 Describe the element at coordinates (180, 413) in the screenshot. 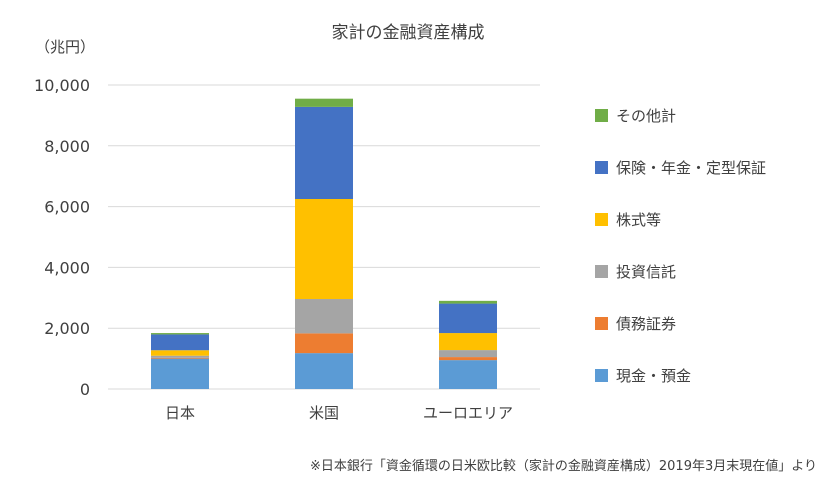

I see `x-tick-label: 日本` at that location.